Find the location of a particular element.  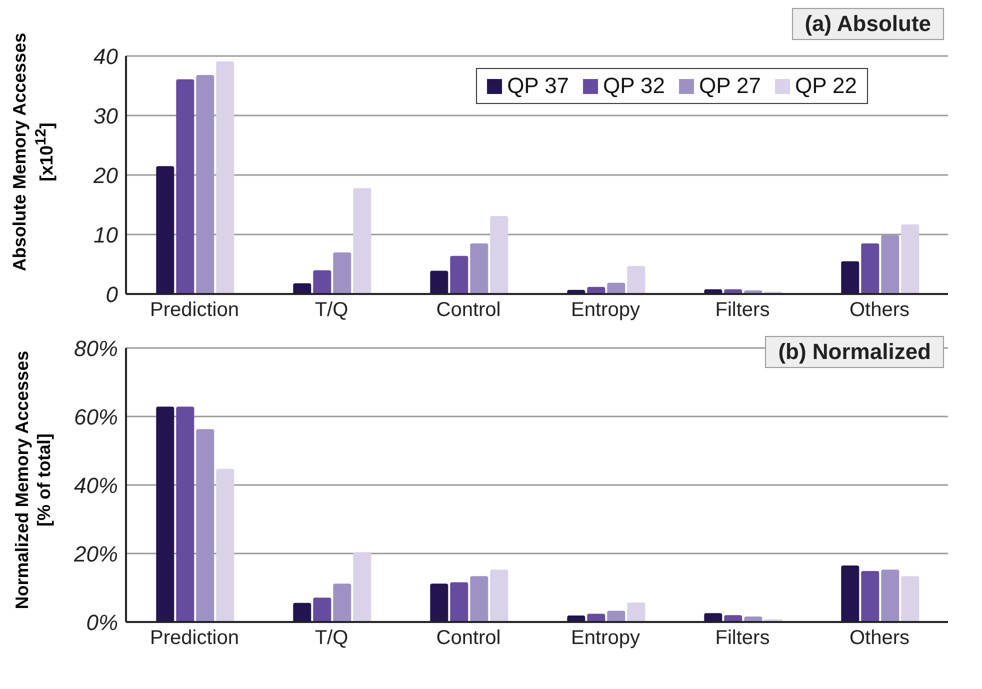

legend-label: QP 32 is located at coordinates (634, 86).